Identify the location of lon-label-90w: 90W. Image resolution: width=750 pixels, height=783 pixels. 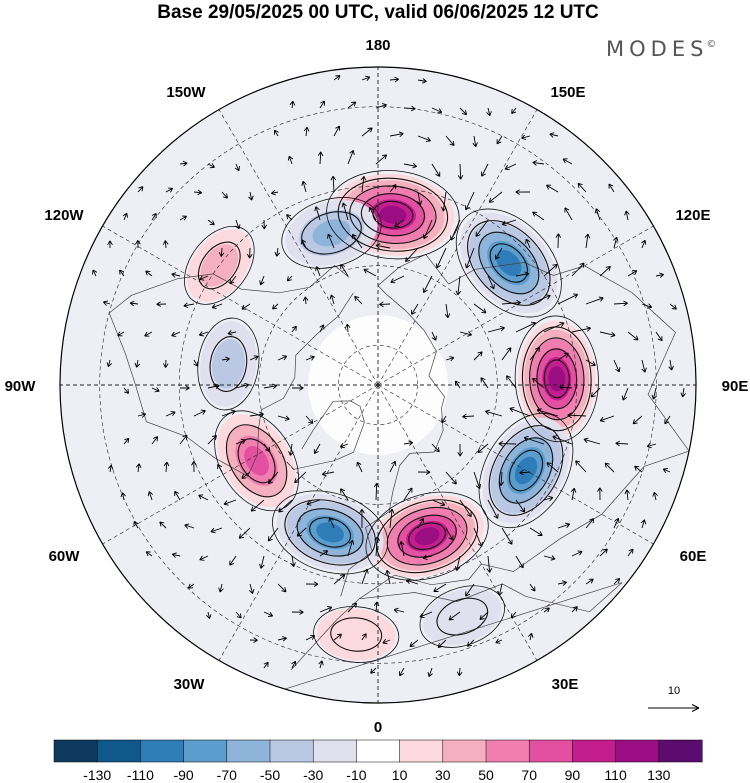
(21, 386).